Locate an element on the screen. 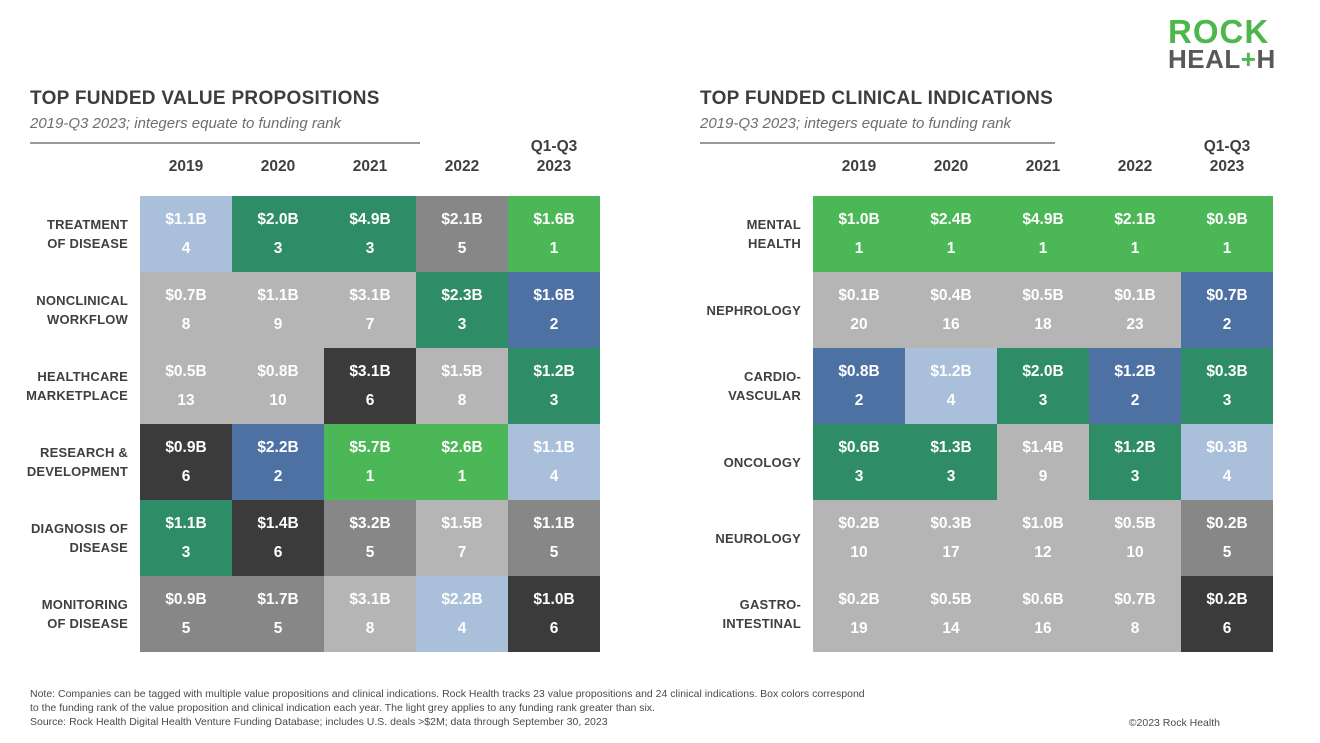 This screenshot has height=743, width=1320. copyright: ©2023 Rock Health is located at coordinates (1174, 723).